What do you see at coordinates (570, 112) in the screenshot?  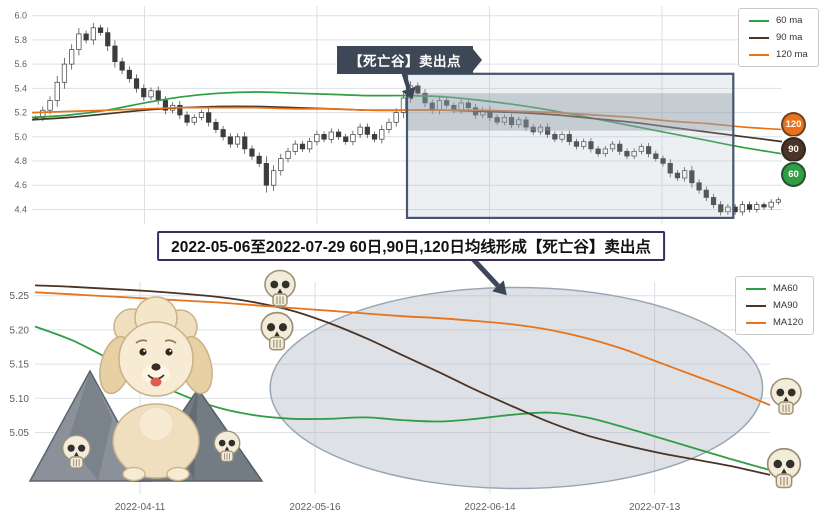 I see `highlight-band` at bounding box center [570, 112].